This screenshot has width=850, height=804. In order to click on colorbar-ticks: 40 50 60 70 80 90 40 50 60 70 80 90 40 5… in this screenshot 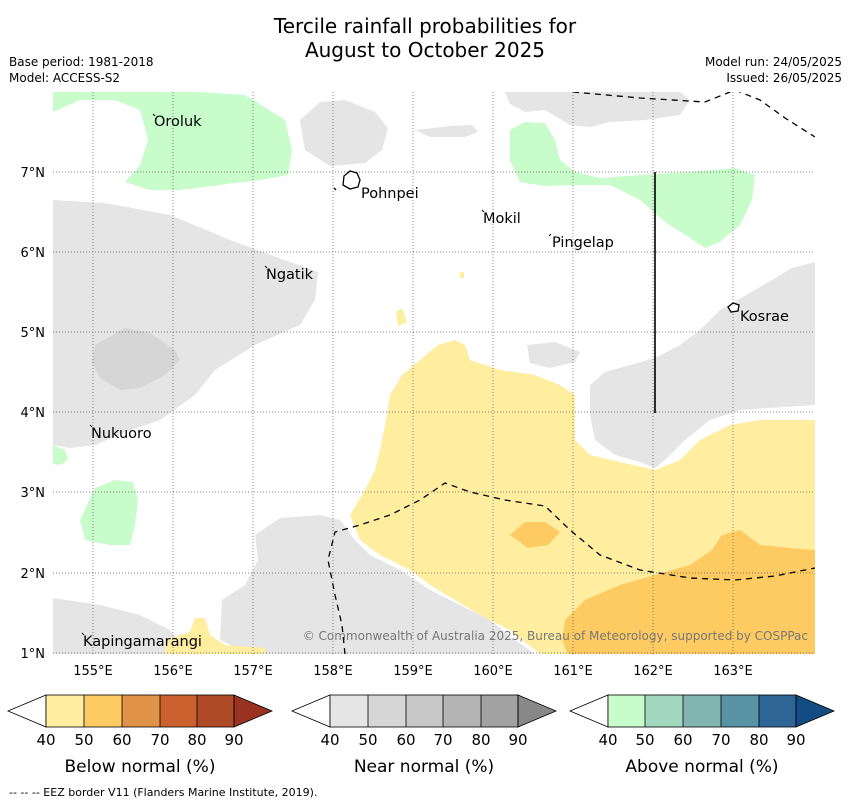, I will do `click(420, 740)`.